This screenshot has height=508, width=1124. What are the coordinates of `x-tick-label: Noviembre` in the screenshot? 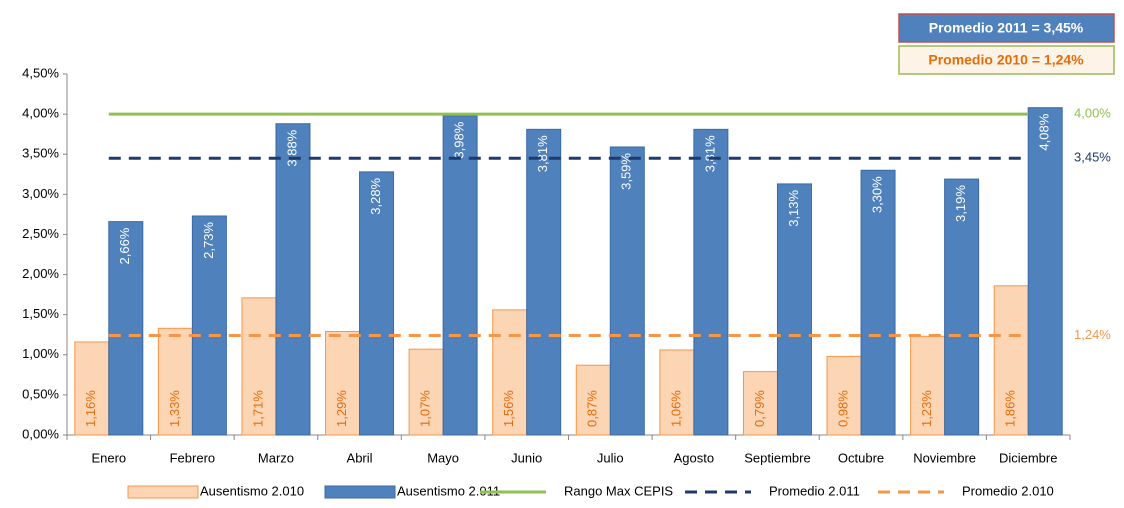 It's located at (944, 457).